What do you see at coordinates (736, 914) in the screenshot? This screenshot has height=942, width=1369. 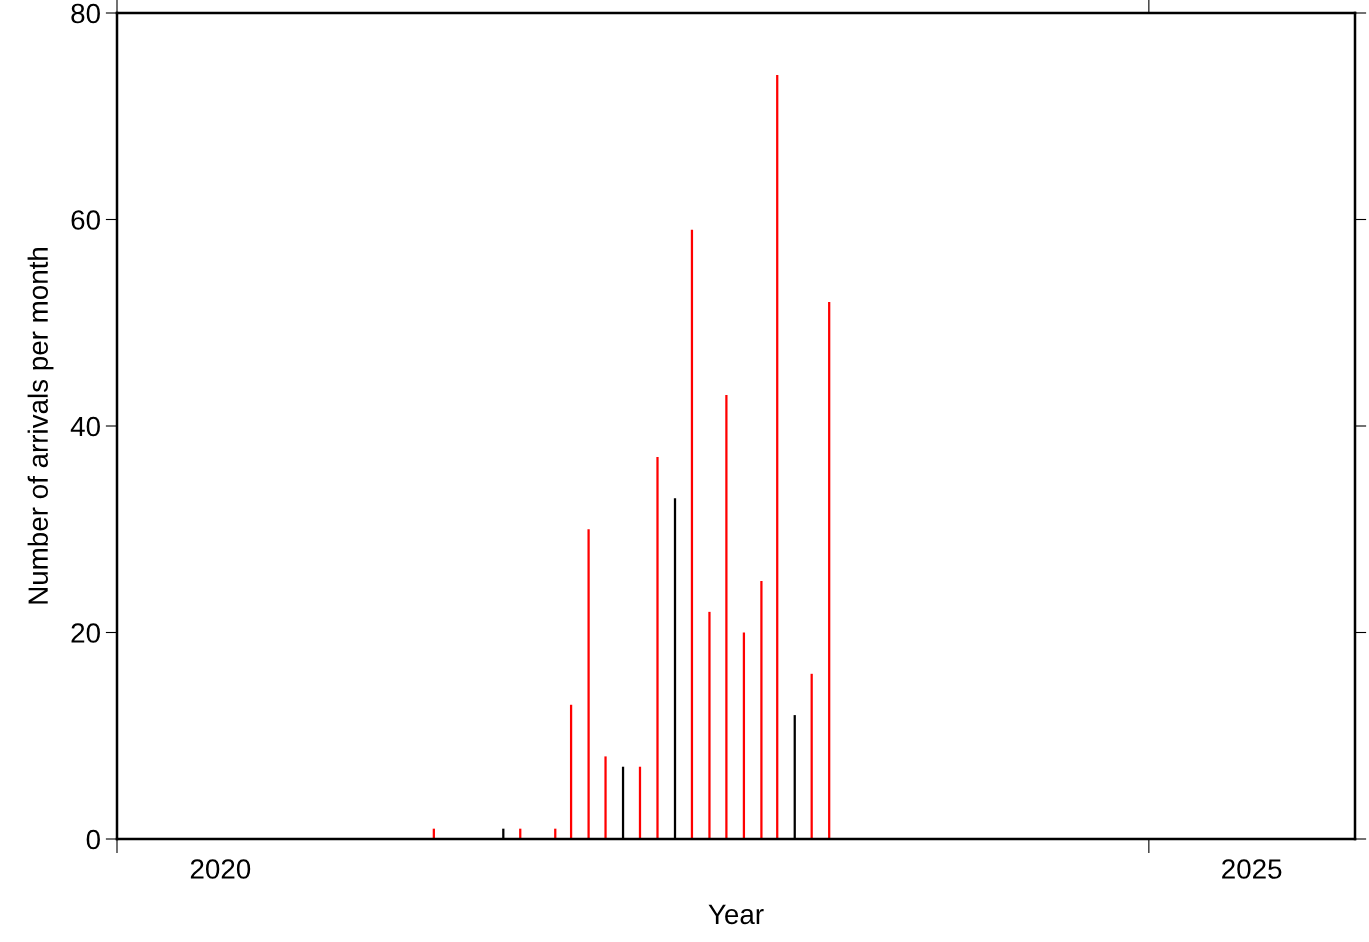 I see `x-axis-title: Year` at bounding box center [736, 914].